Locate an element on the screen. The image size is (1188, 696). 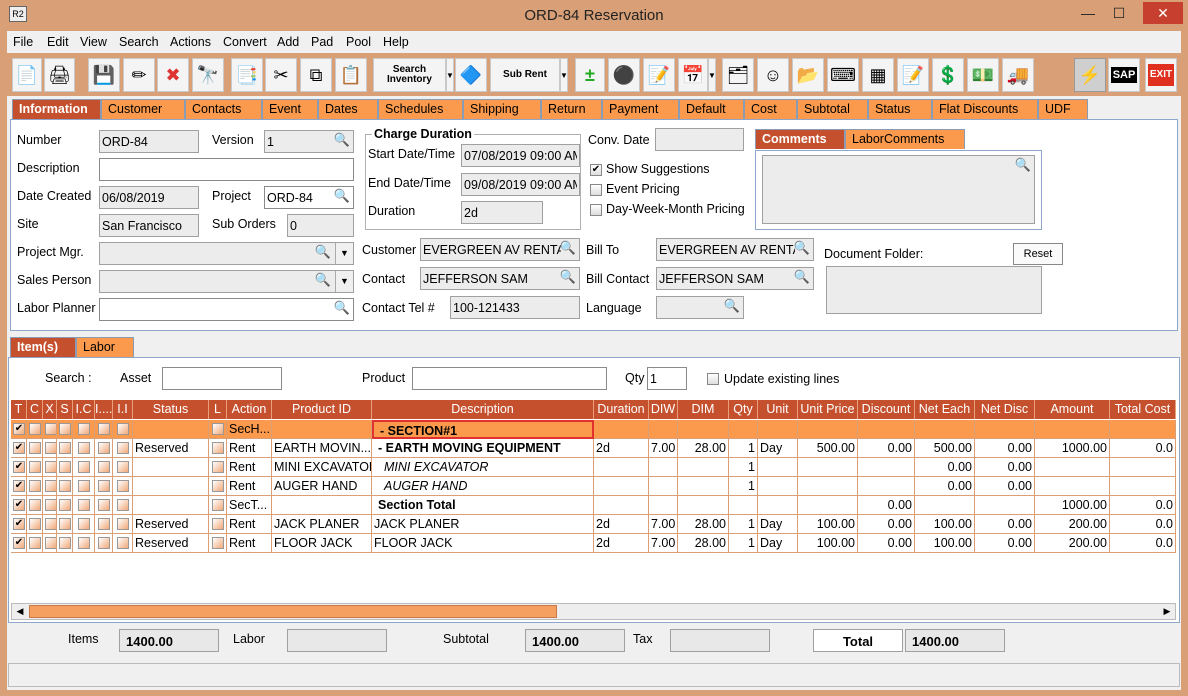
column-header-status: Status is located at coordinates (171, 409).